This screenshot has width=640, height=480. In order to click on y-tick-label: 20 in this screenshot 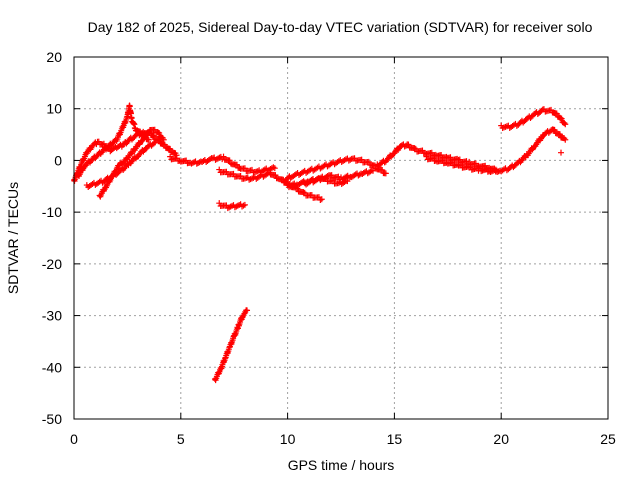, I will do `click(54, 57)`.